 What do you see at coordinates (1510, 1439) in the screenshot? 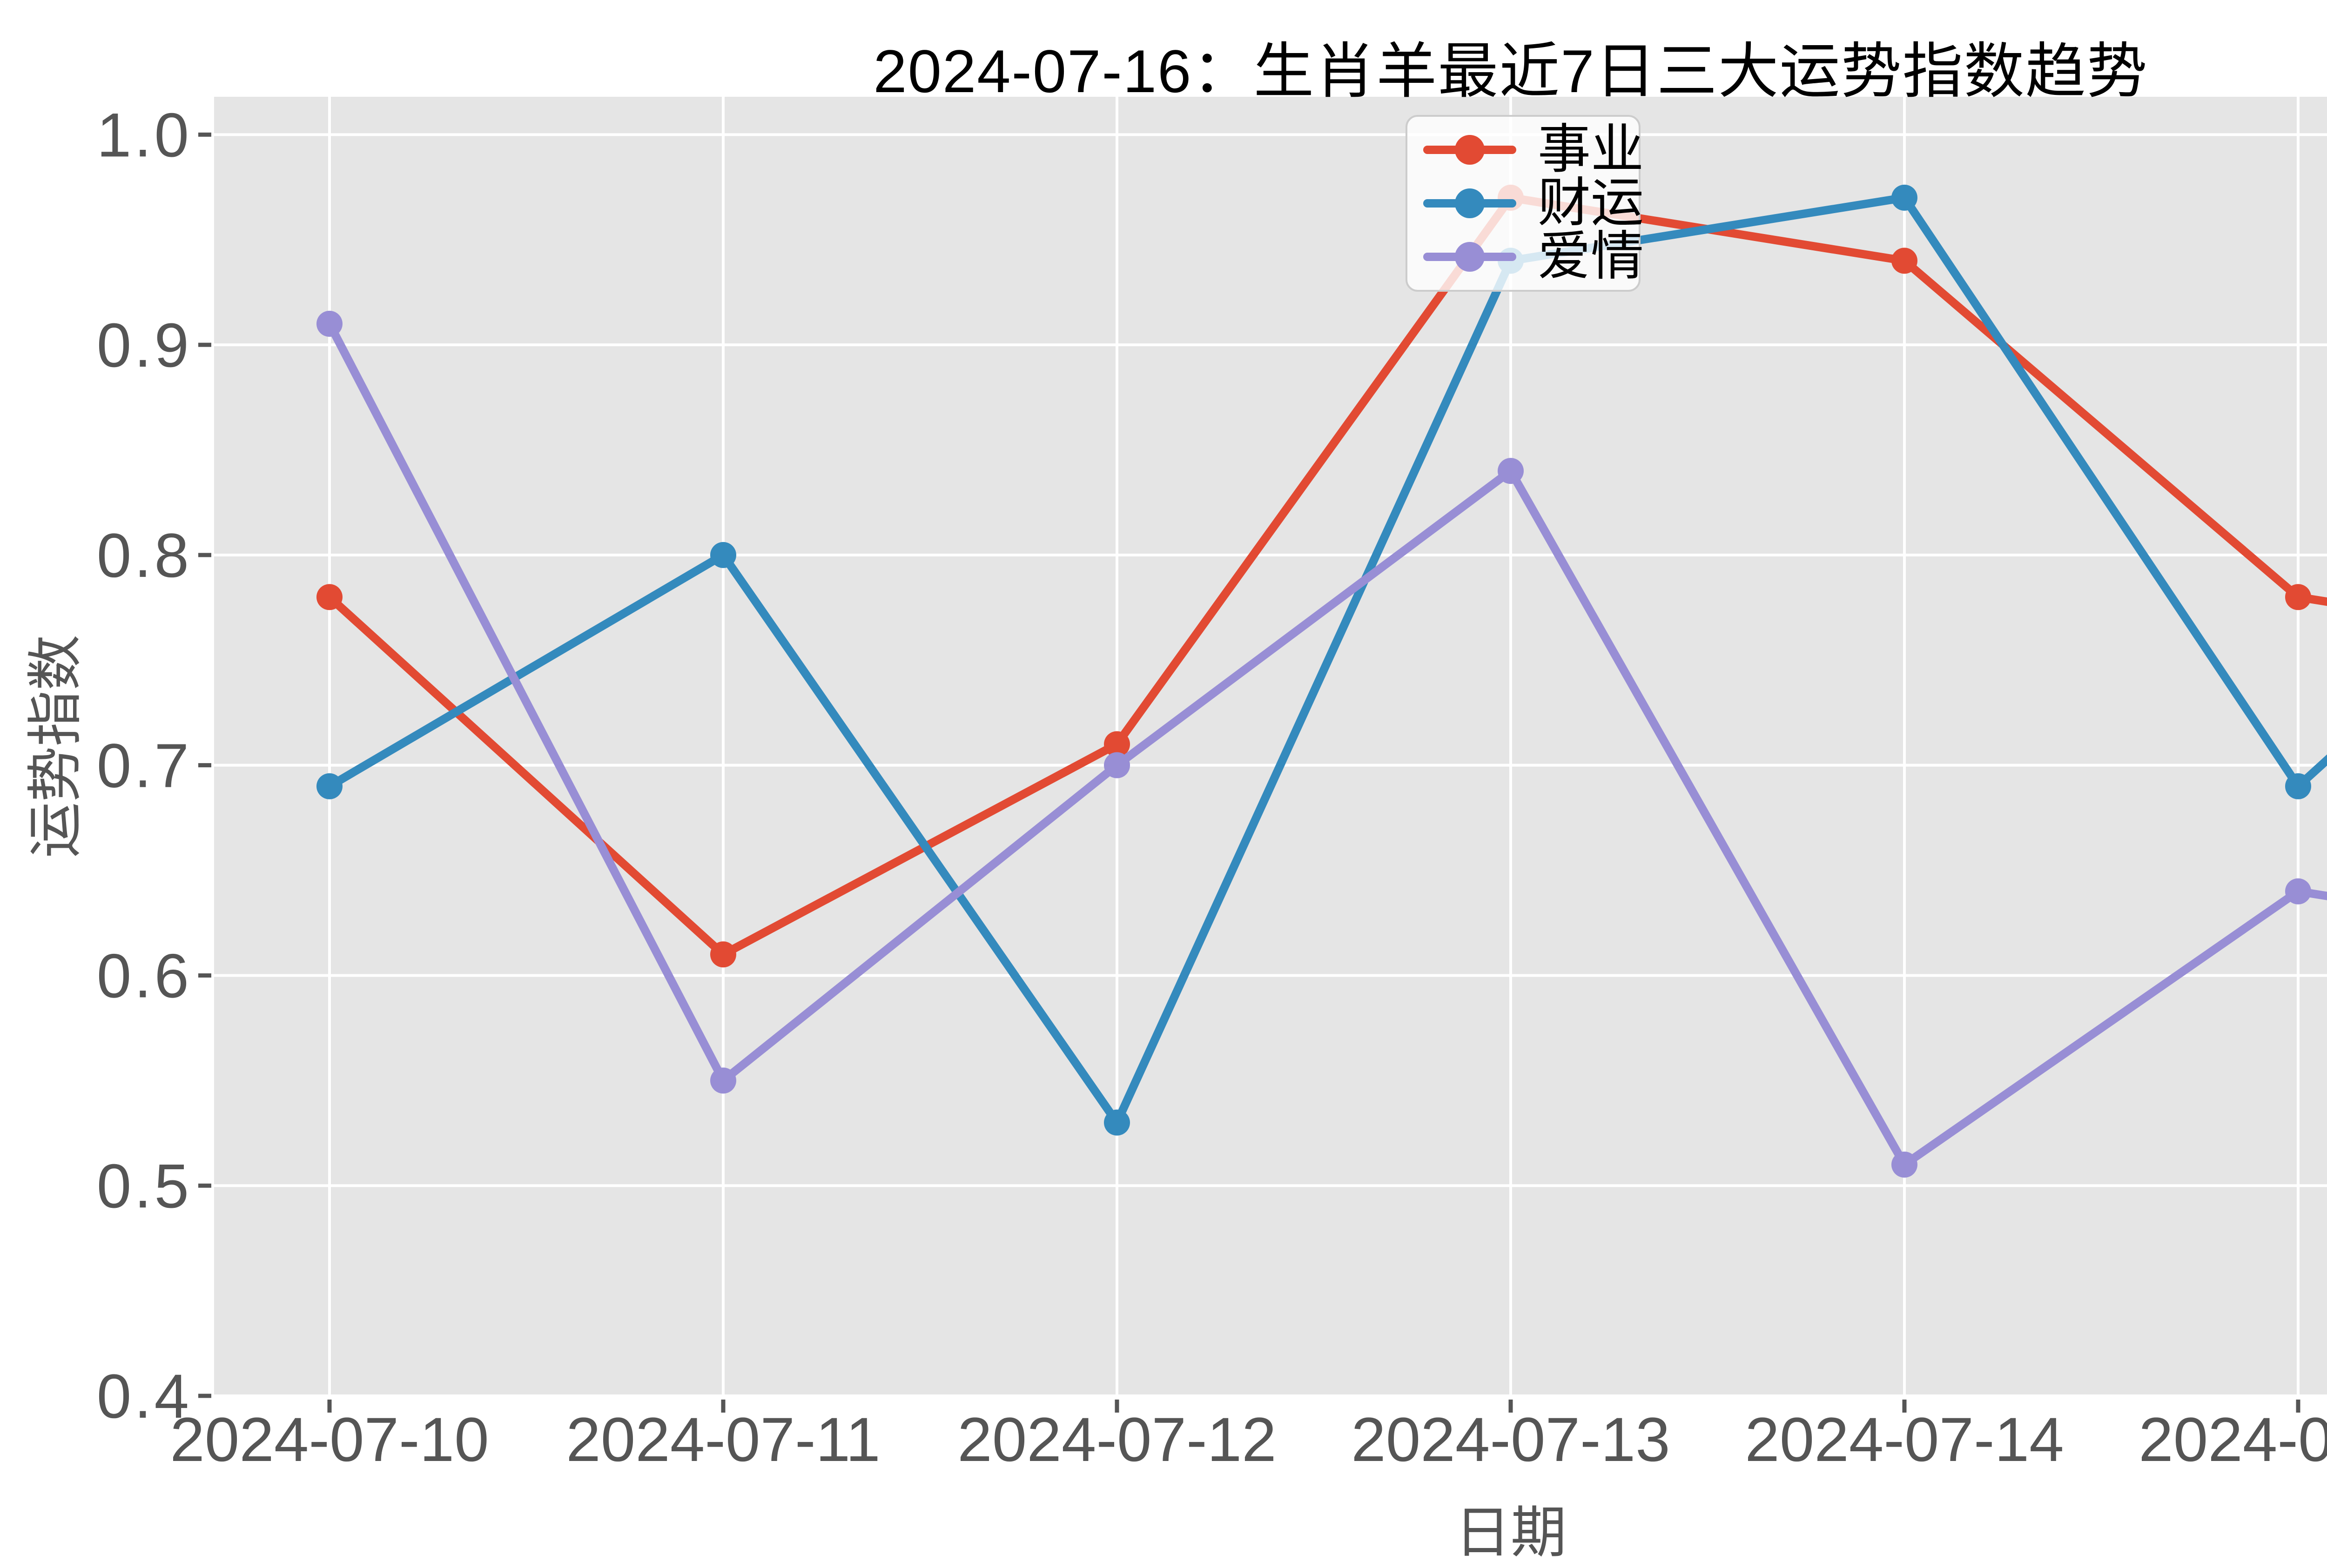
I see `x-tick-label: 2024-07-13` at bounding box center [1510, 1439].